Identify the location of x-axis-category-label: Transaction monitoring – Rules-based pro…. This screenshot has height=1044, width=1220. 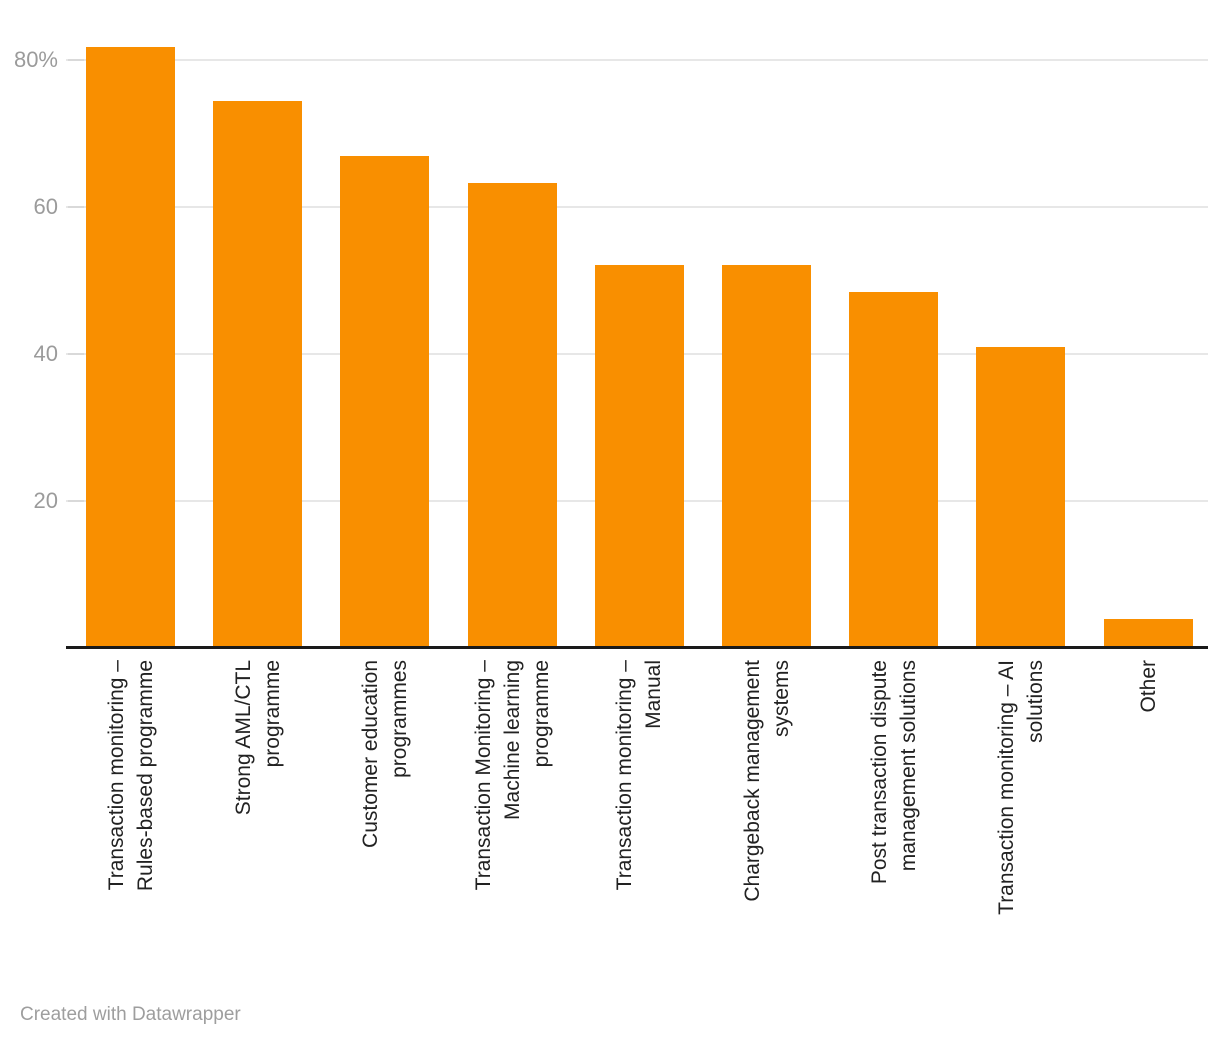
(131, 810).